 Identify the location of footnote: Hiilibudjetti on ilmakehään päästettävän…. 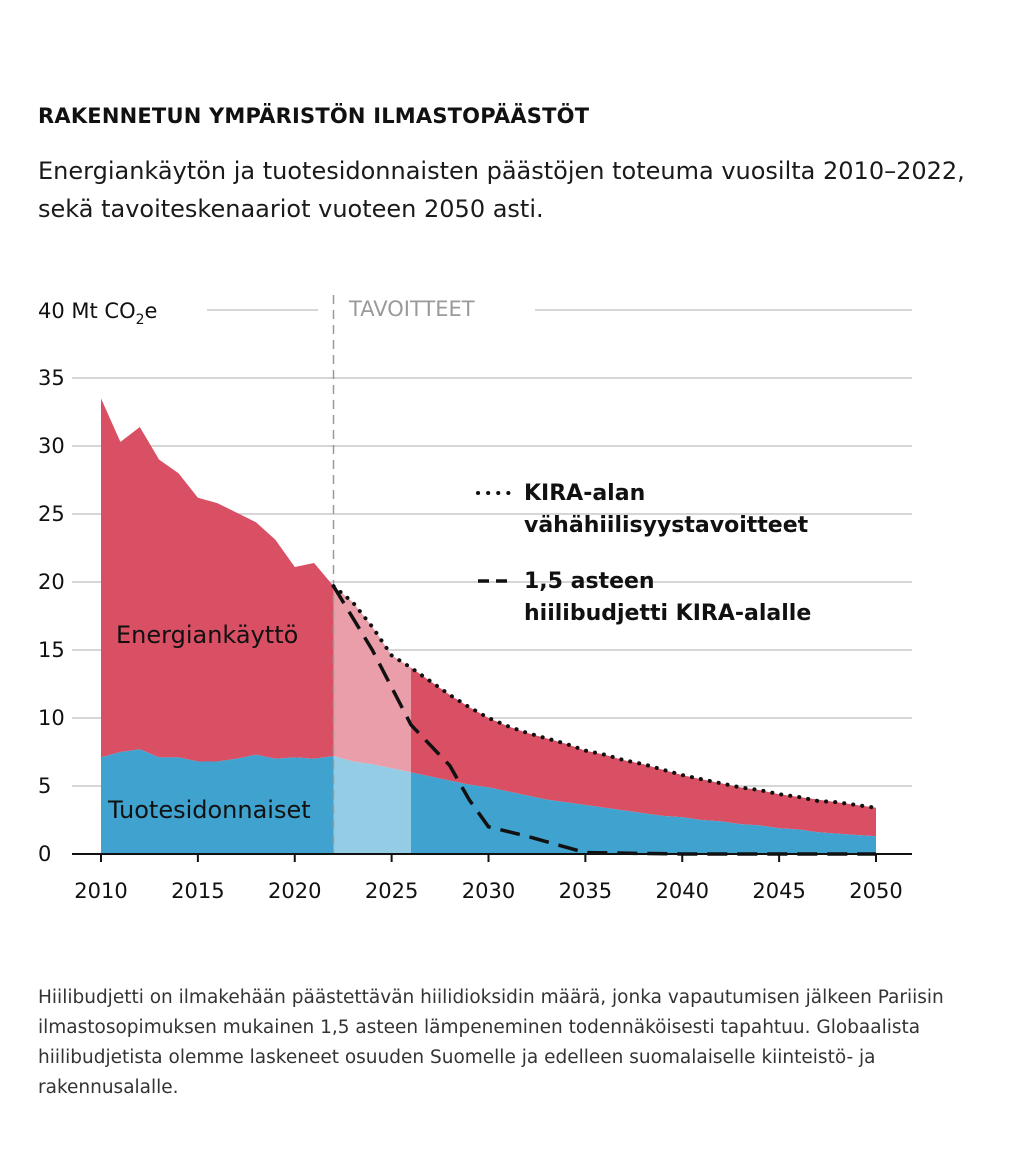
(491, 1042).